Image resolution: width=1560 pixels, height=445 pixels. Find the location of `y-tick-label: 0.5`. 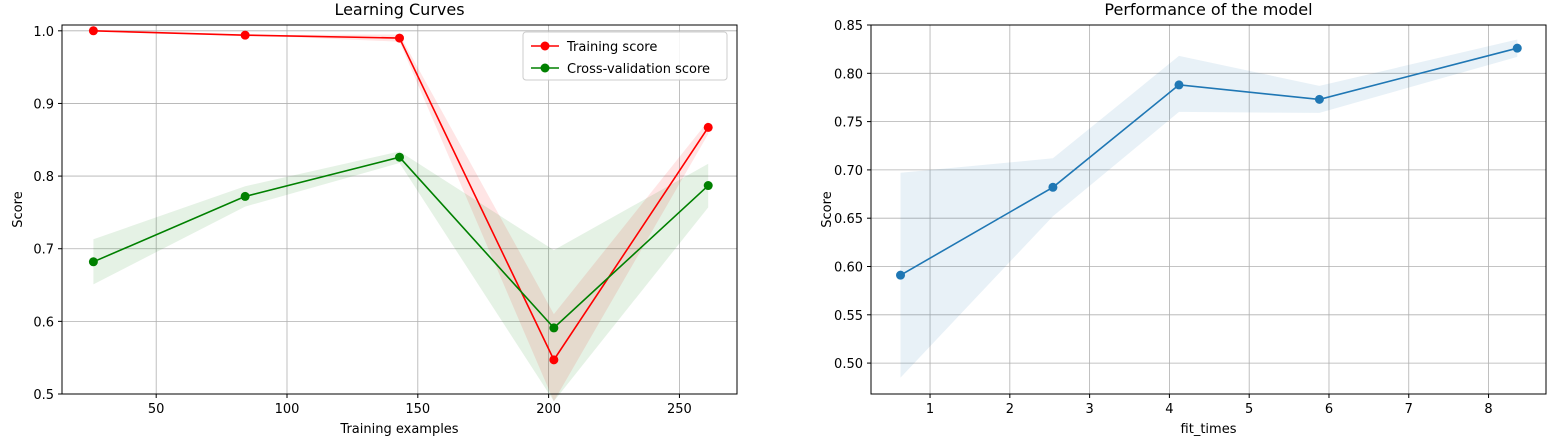

y-tick-label: 0.5 is located at coordinates (43, 395).